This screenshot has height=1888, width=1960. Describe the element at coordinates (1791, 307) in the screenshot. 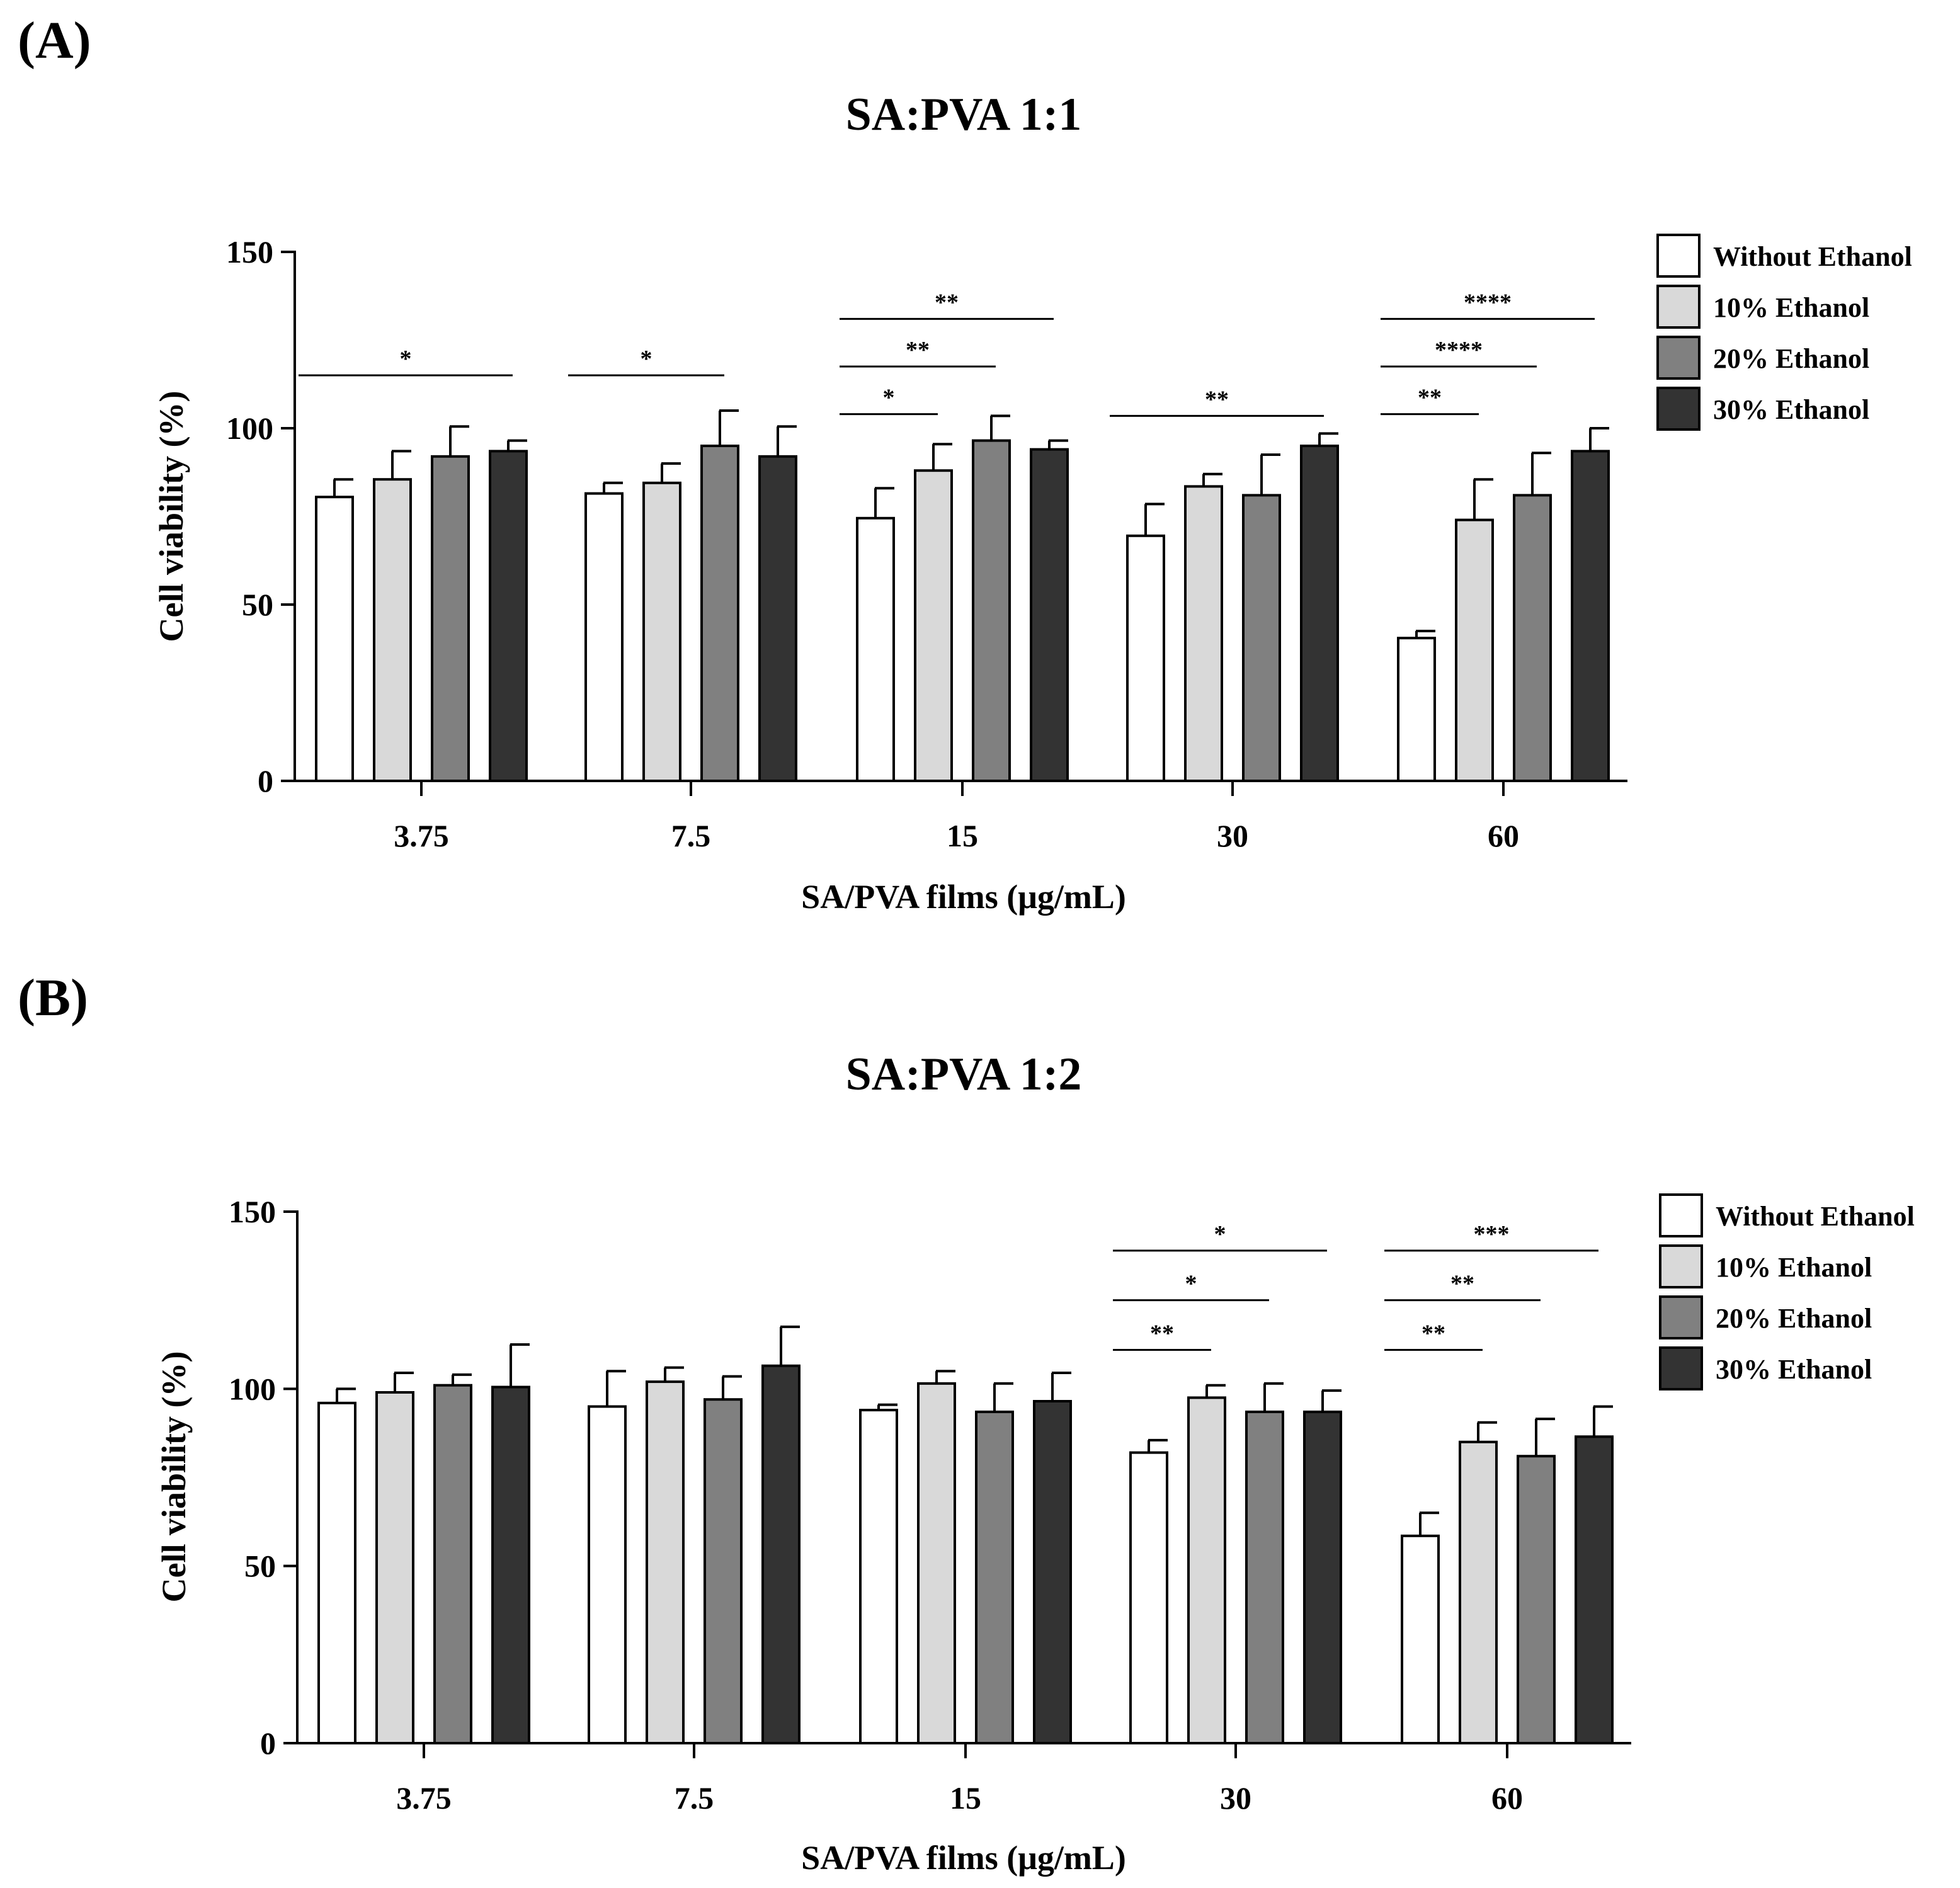

I see `panel-a-legend-label: 10% Ethanol` at that location.